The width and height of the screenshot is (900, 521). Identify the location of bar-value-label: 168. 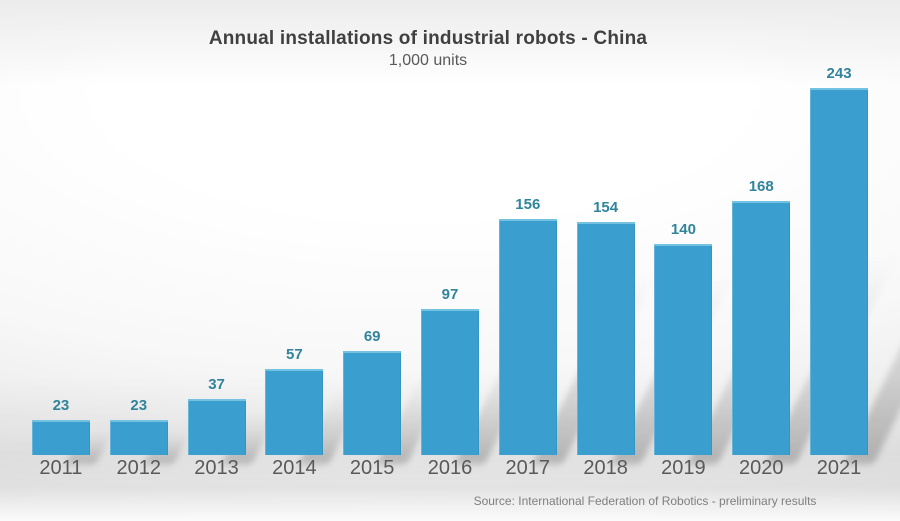
(761, 186).